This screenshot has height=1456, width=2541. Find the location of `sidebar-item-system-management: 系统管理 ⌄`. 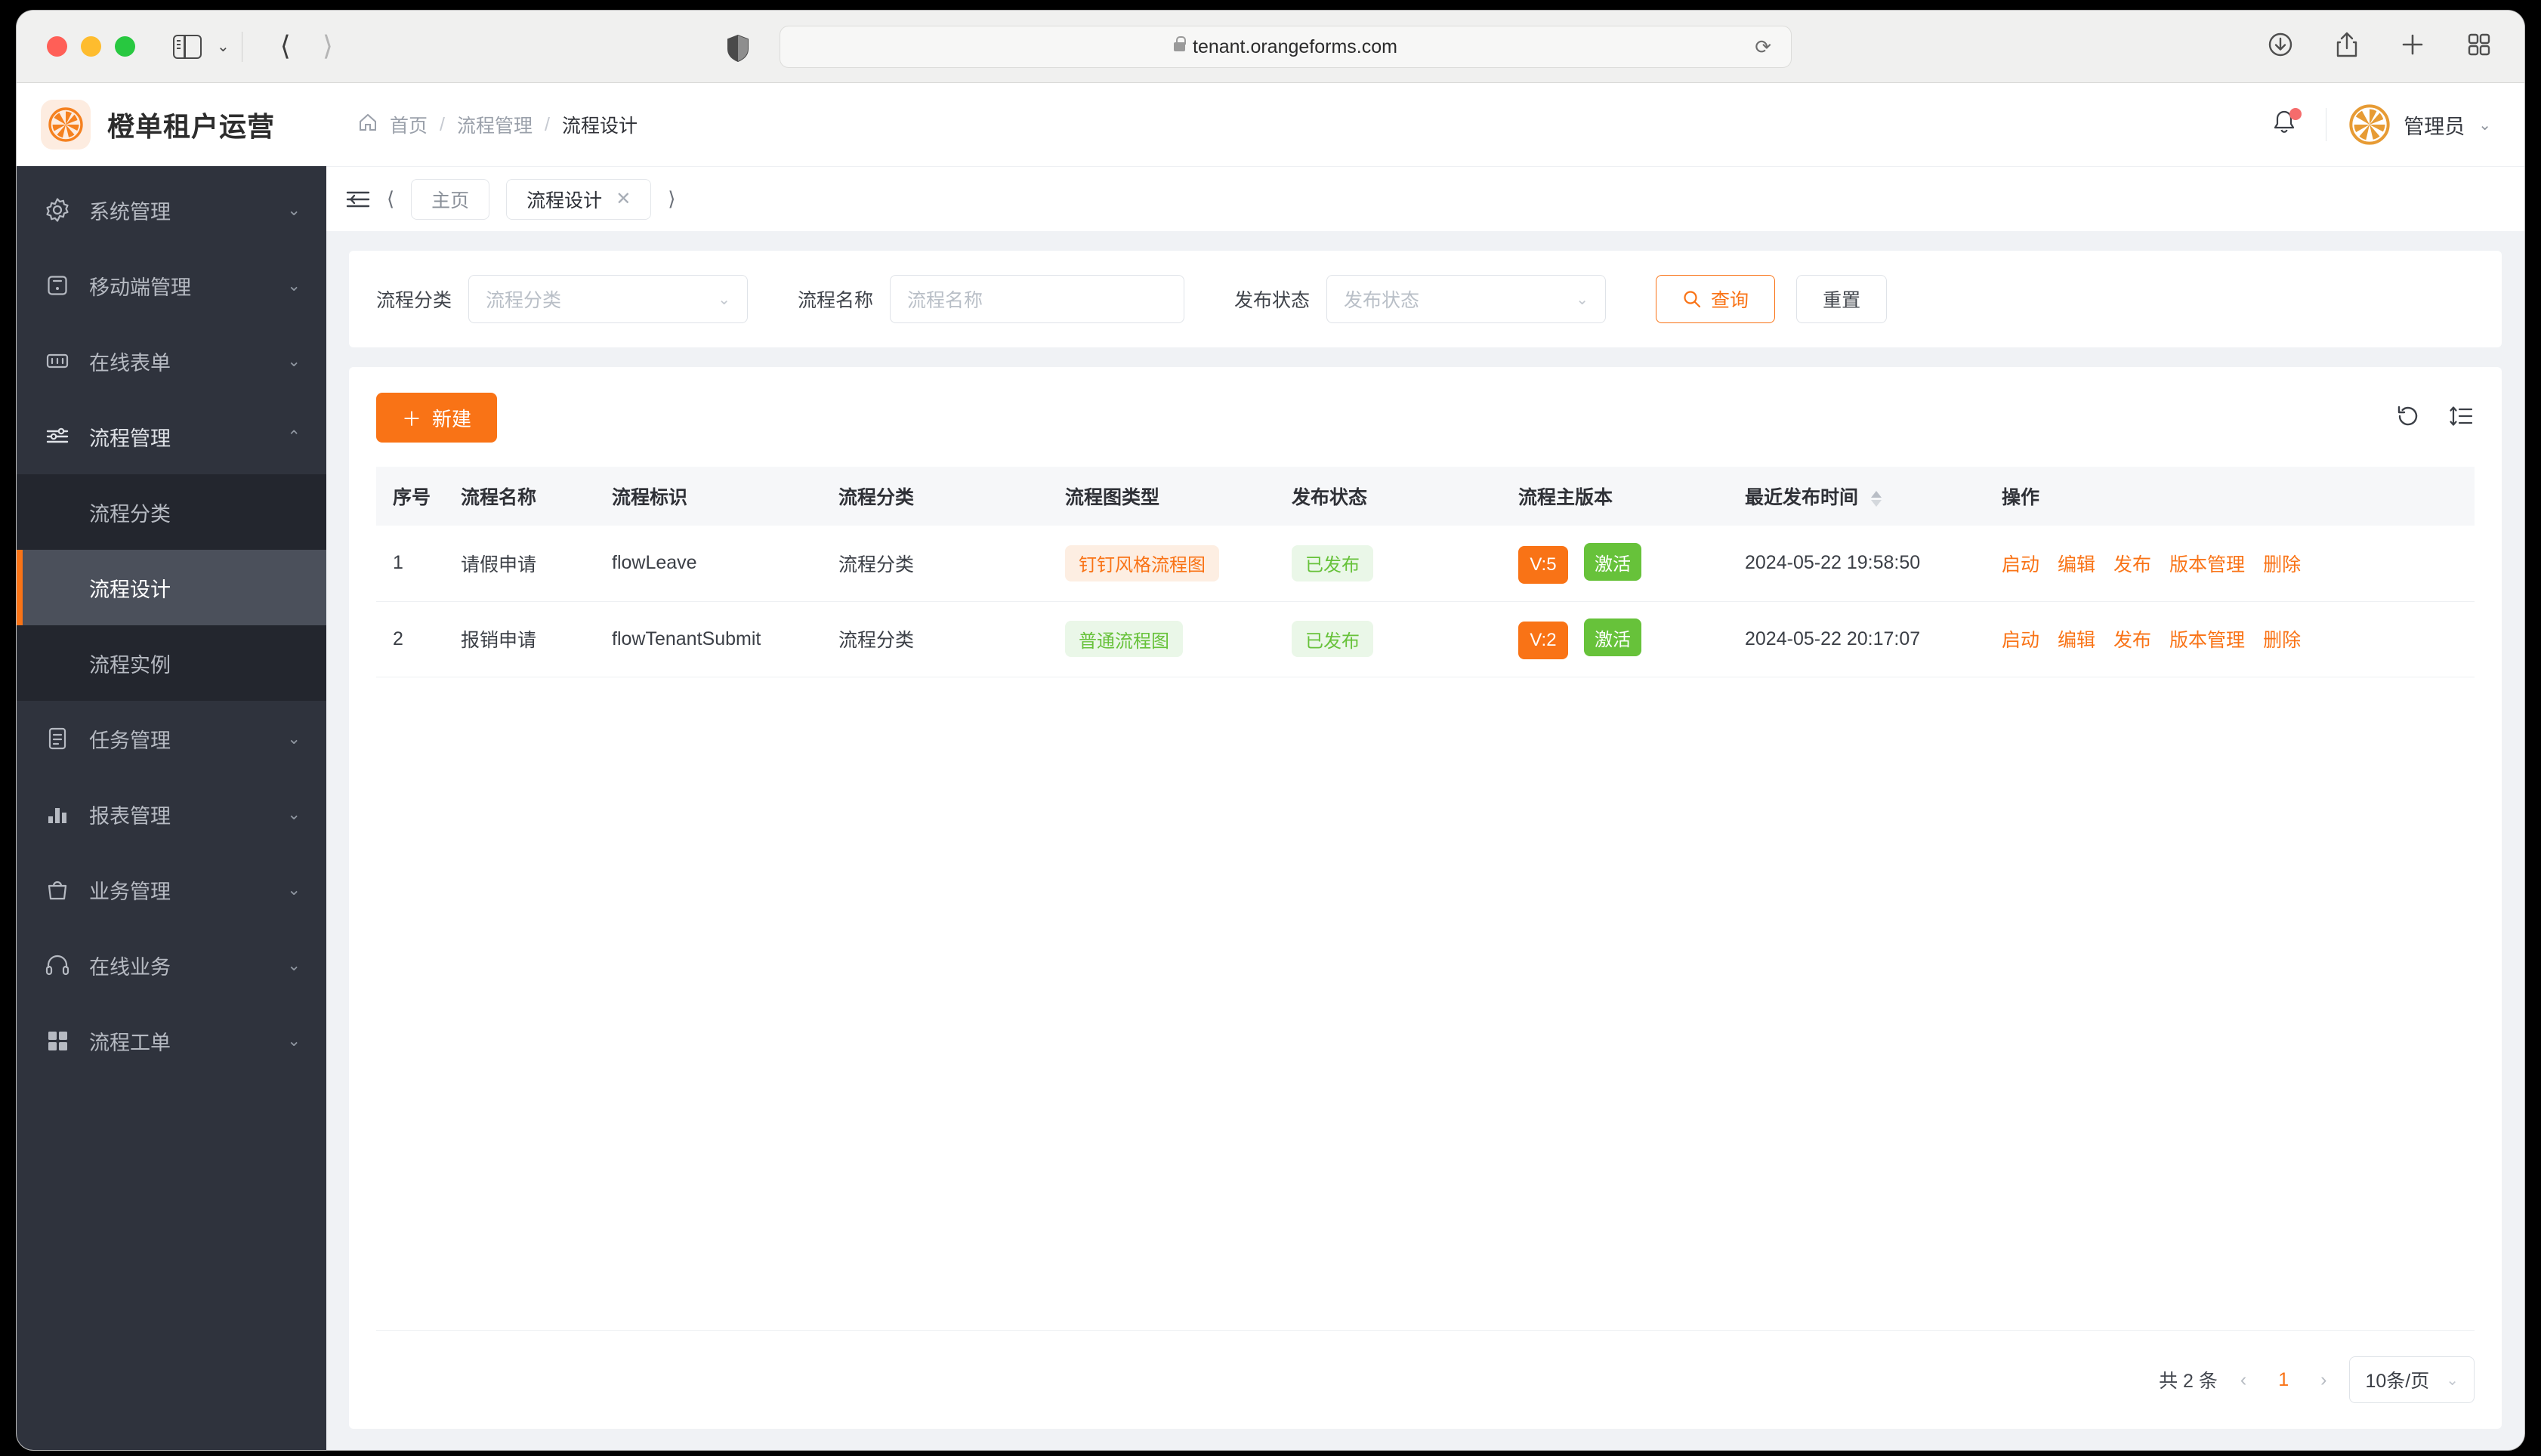

sidebar-item-system-management: 系统管理 ⌄ is located at coordinates (171, 210).